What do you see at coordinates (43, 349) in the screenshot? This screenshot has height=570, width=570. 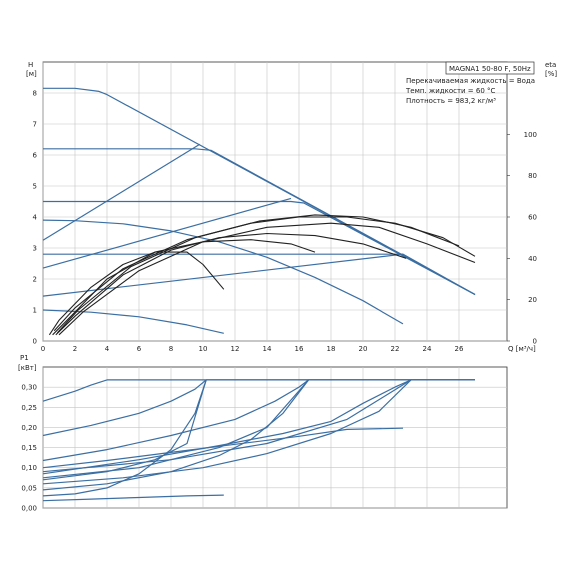 I see `flow-tick-label: 0` at bounding box center [43, 349].